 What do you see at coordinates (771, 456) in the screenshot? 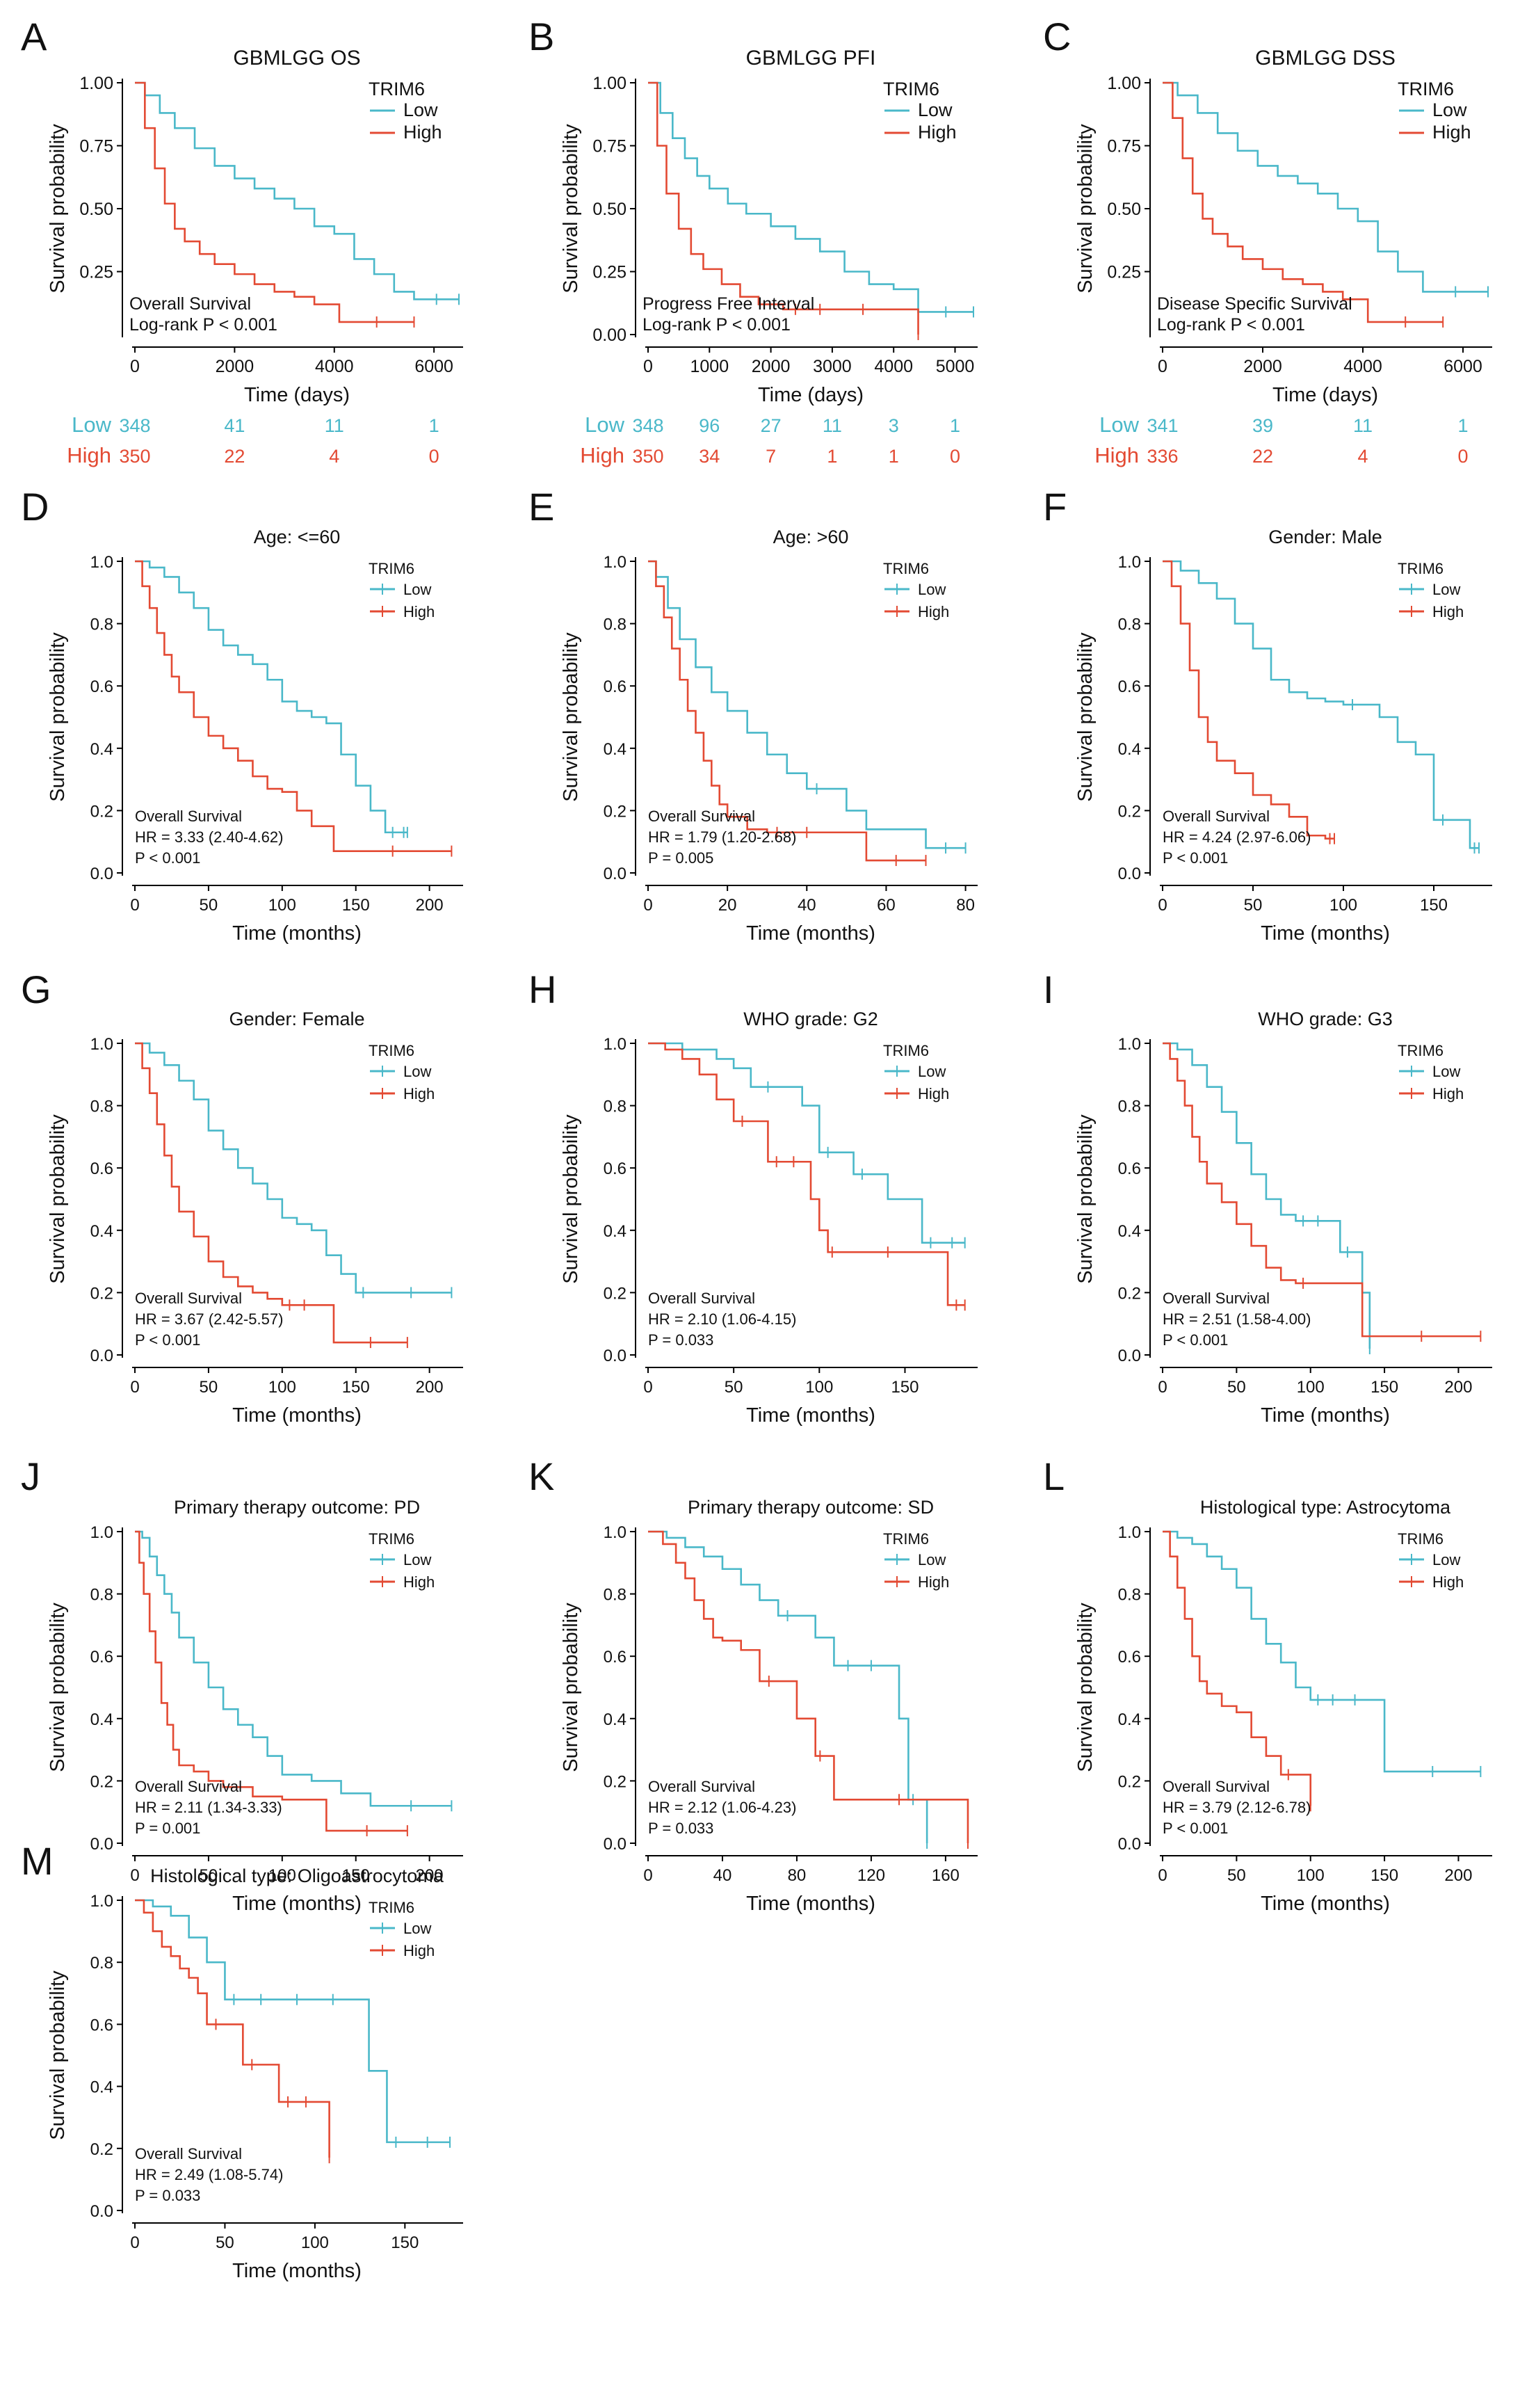
I see `risk-table-value: 7` at bounding box center [771, 456].